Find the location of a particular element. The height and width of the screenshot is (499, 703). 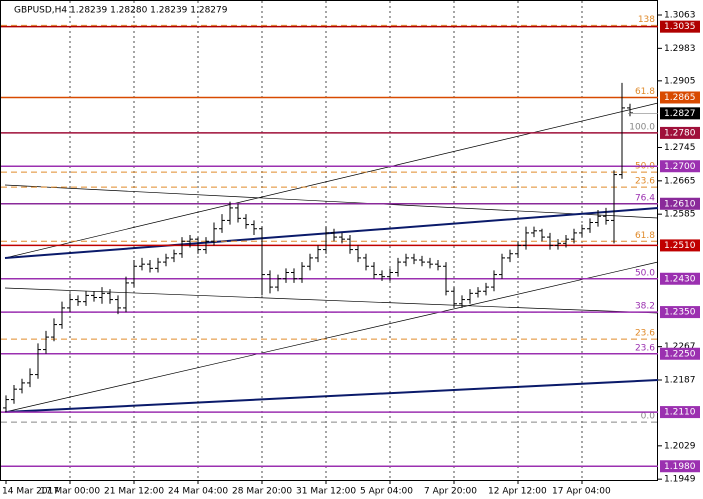

x-tick-label: 5 Apr 04:00 is located at coordinates (386, 492).